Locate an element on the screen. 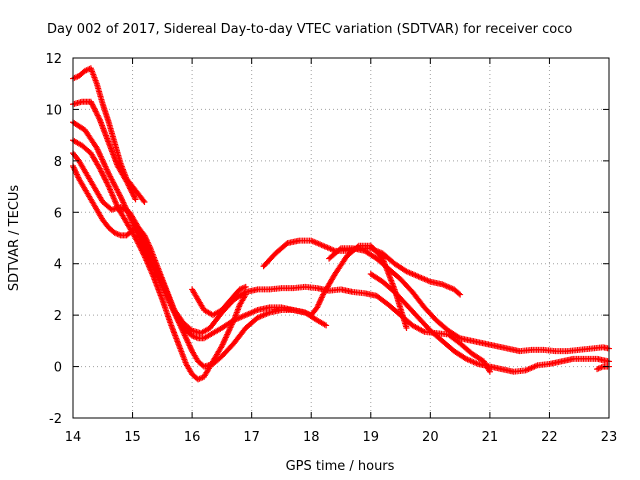 This screenshot has width=640, height=480. x-tick-label: 21 is located at coordinates (490, 437).